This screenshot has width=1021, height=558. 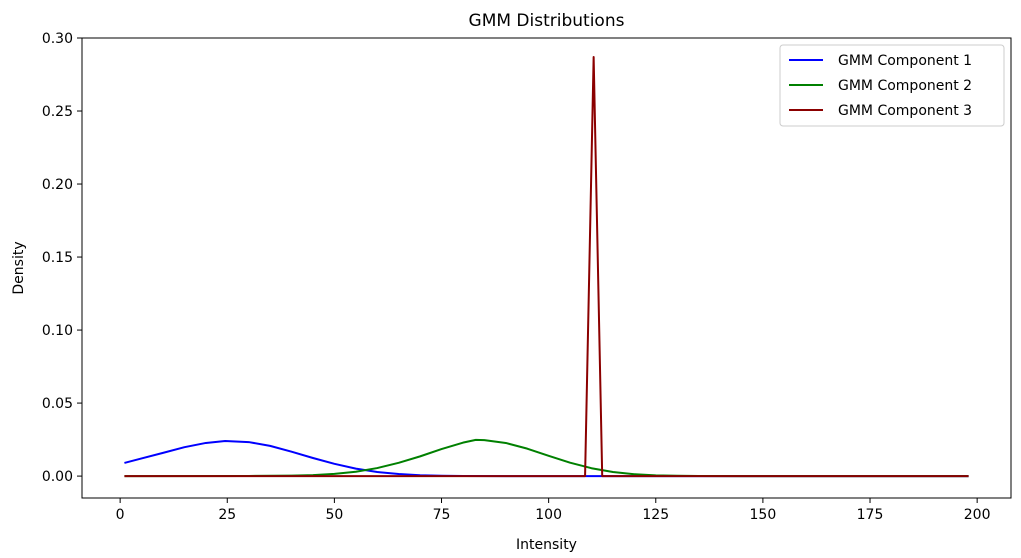 What do you see at coordinates (120, 515) in the screenshot?
I see `x-tick-label: 0` at bounding box center [120, 515].